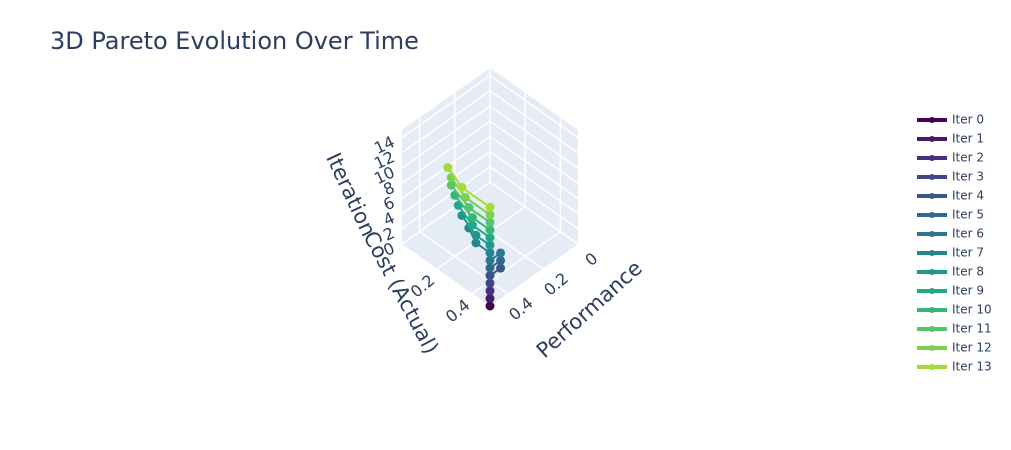  What do you see at coordinates (350, 194) in the screenshot?
I see `z-axis-title: Iteration` at bounding box center [350, 194].